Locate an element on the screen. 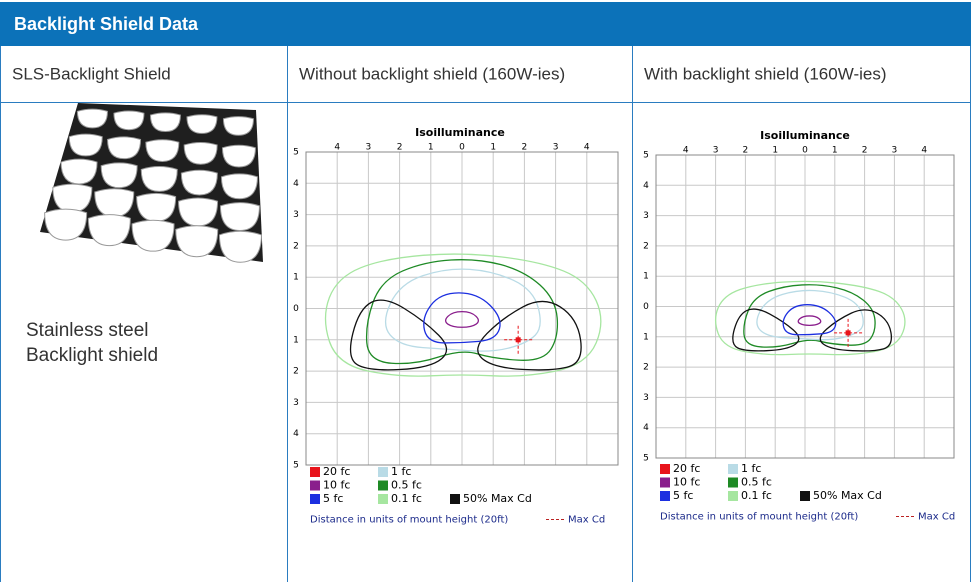  header-bar is located at coordinates (485, 24).